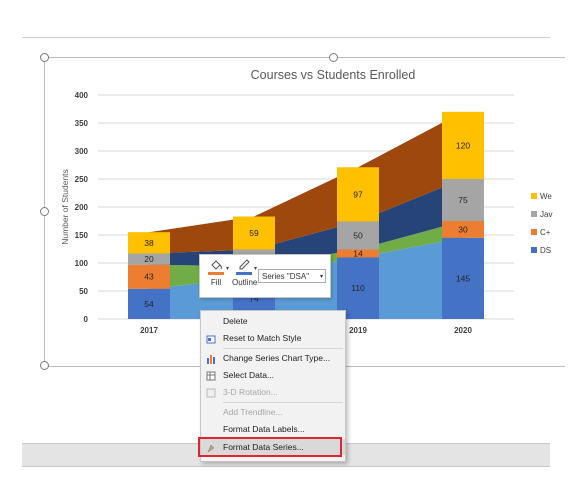  I want to click on fill-dropdown-caret: ▾, so click(228, 269).